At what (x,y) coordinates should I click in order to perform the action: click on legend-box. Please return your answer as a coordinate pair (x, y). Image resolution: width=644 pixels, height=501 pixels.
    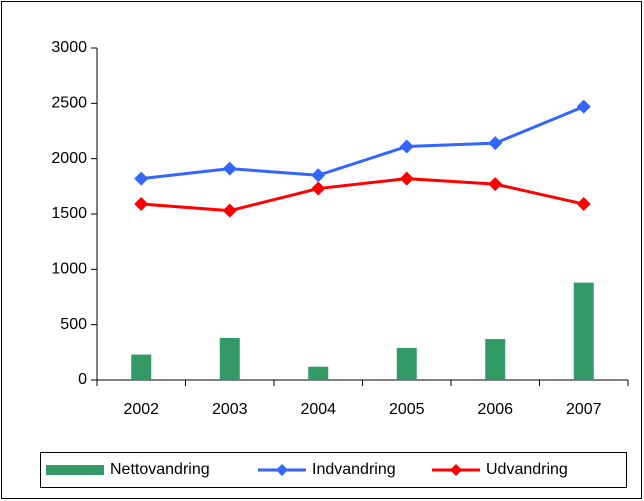
    Looking at the image, I should click on (333, 470).